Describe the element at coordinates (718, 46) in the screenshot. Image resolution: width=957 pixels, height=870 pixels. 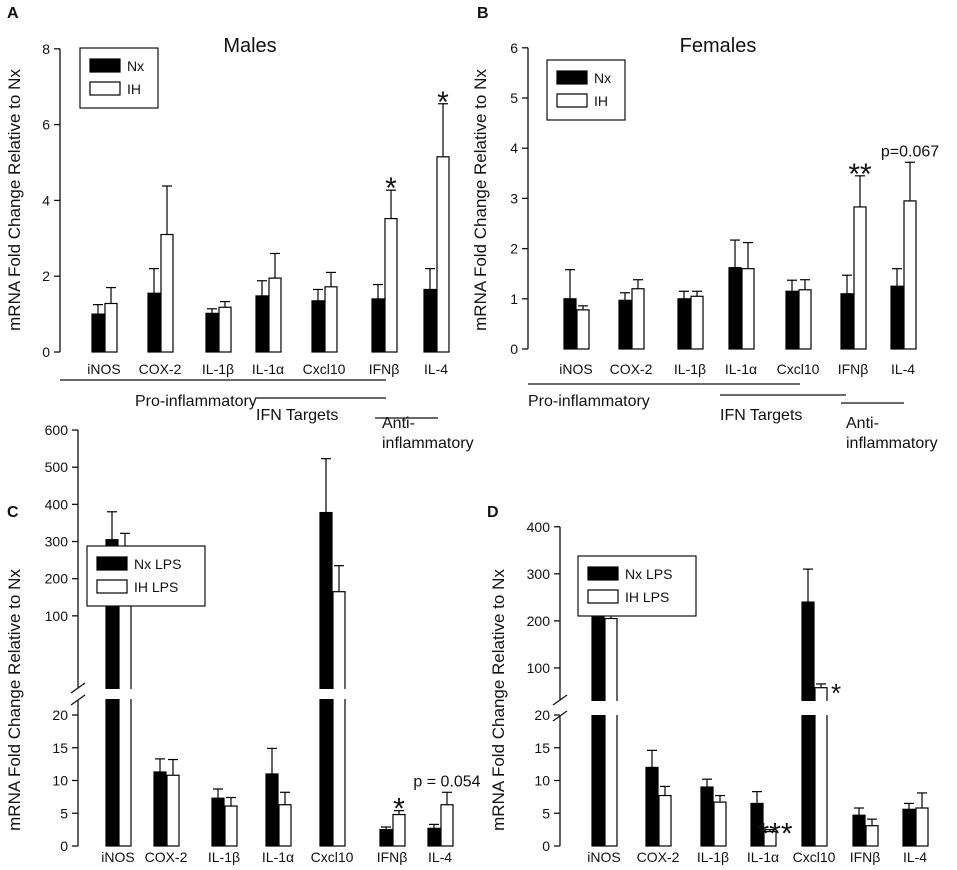
I see `chart-title: Females` at that location.